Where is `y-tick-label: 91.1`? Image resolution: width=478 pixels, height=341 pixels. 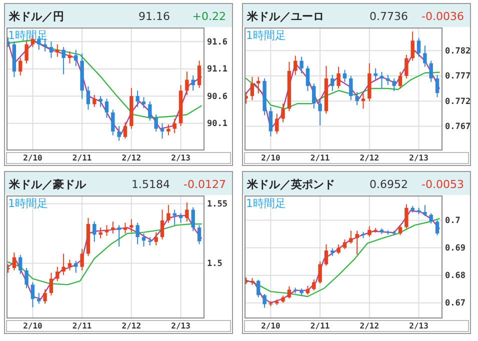
y-tick-label: 91.1 is located at coordinates (217, 69).